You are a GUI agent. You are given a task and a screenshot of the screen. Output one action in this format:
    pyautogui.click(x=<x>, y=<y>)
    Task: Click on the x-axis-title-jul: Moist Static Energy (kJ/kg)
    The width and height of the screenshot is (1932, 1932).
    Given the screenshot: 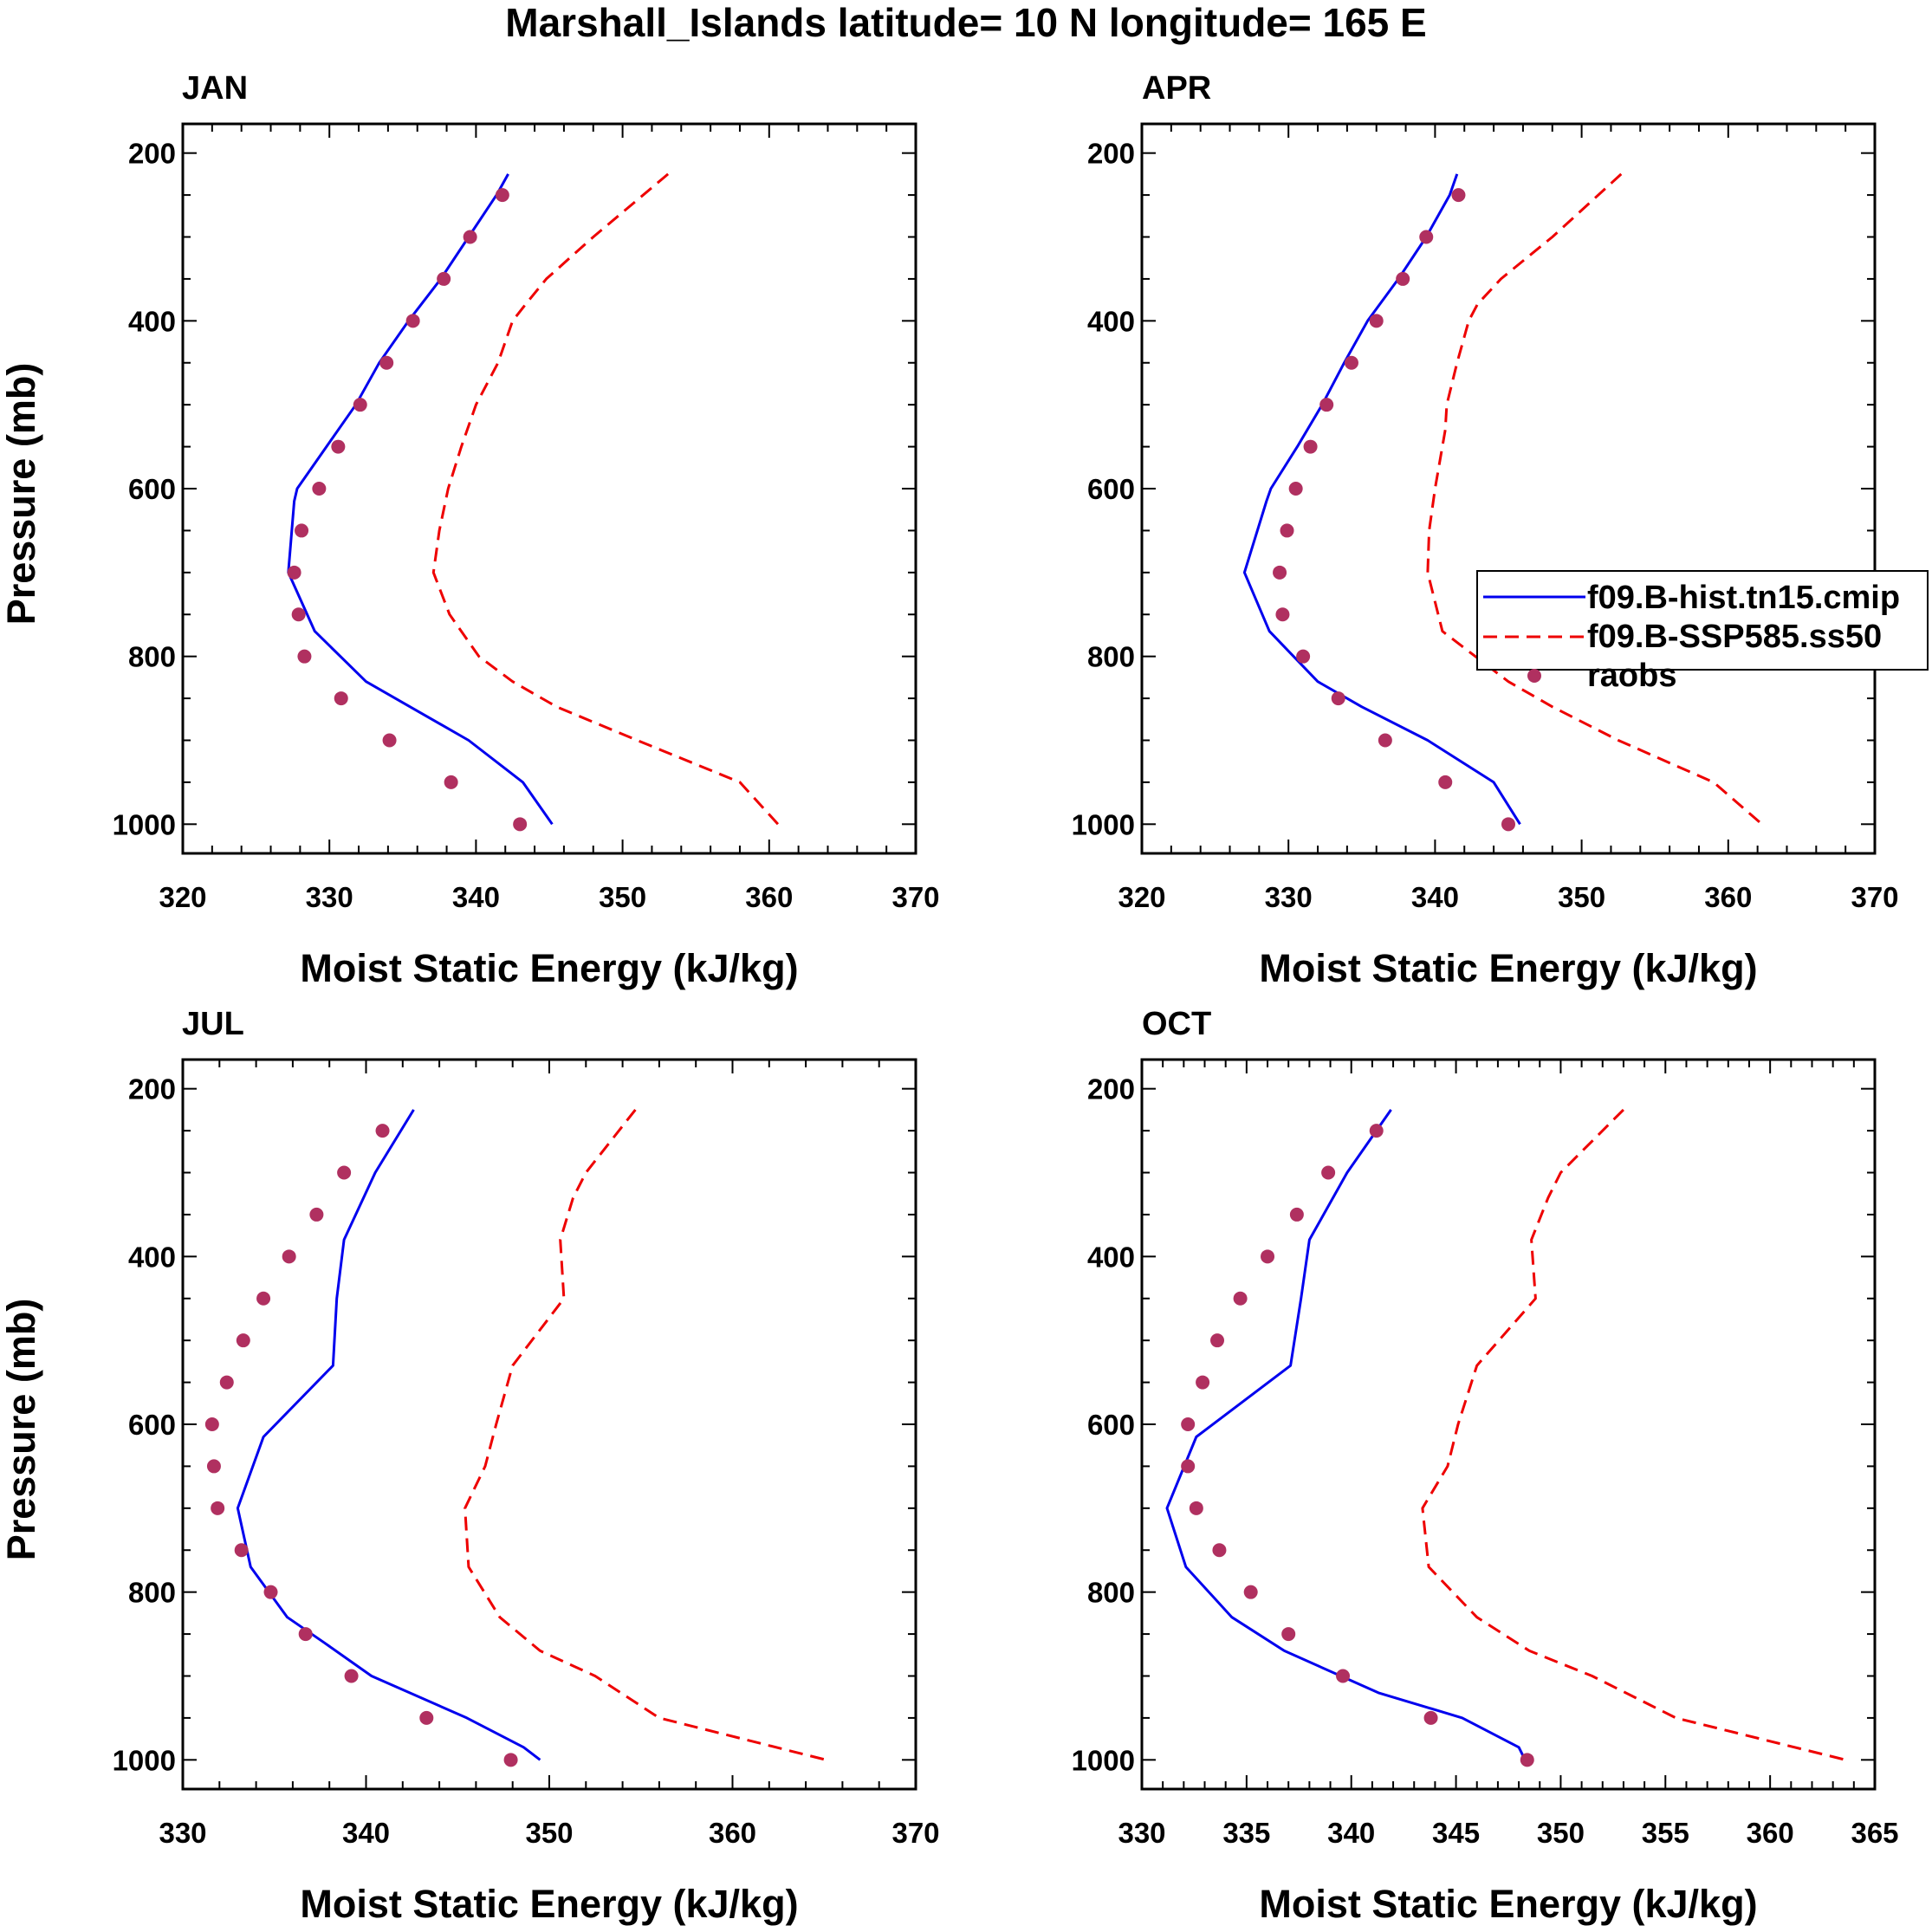 What is the action you would take?
    pyautogui.click(x=549, y=1904)
    